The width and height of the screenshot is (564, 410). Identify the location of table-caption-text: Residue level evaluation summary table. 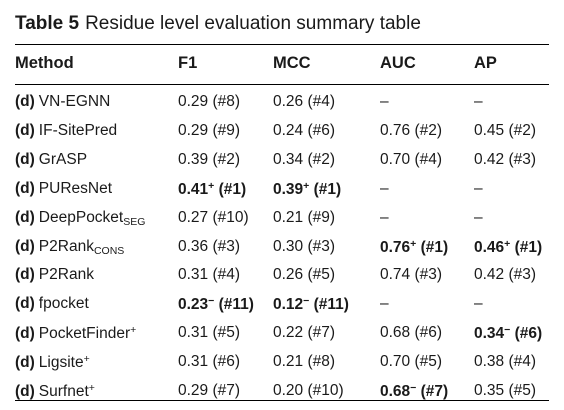
(253, 23).